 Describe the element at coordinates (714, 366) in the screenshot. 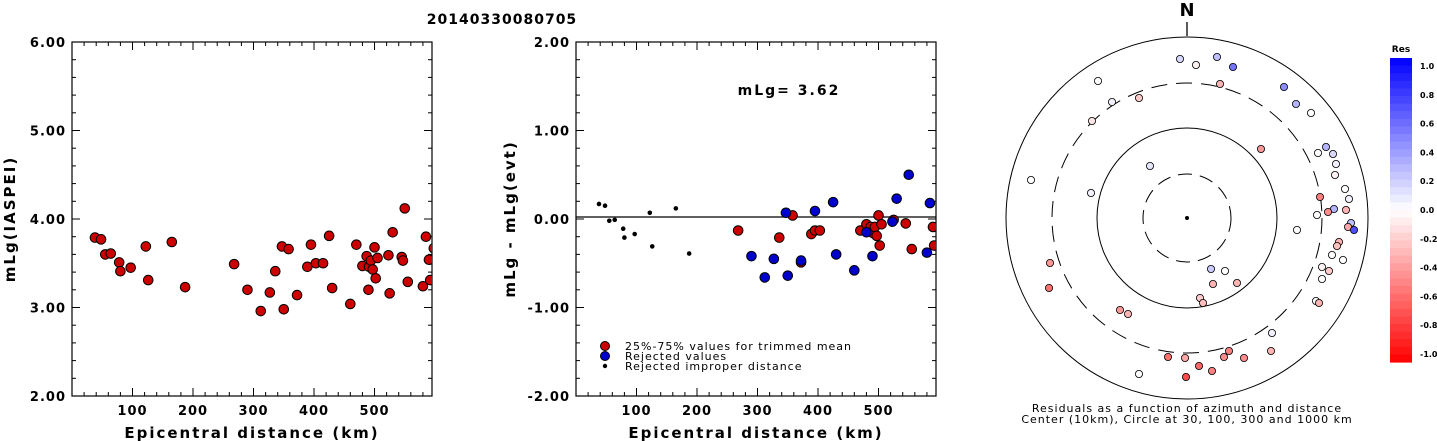

I see `legend-label-improper: Rejected improper distance` at that location.